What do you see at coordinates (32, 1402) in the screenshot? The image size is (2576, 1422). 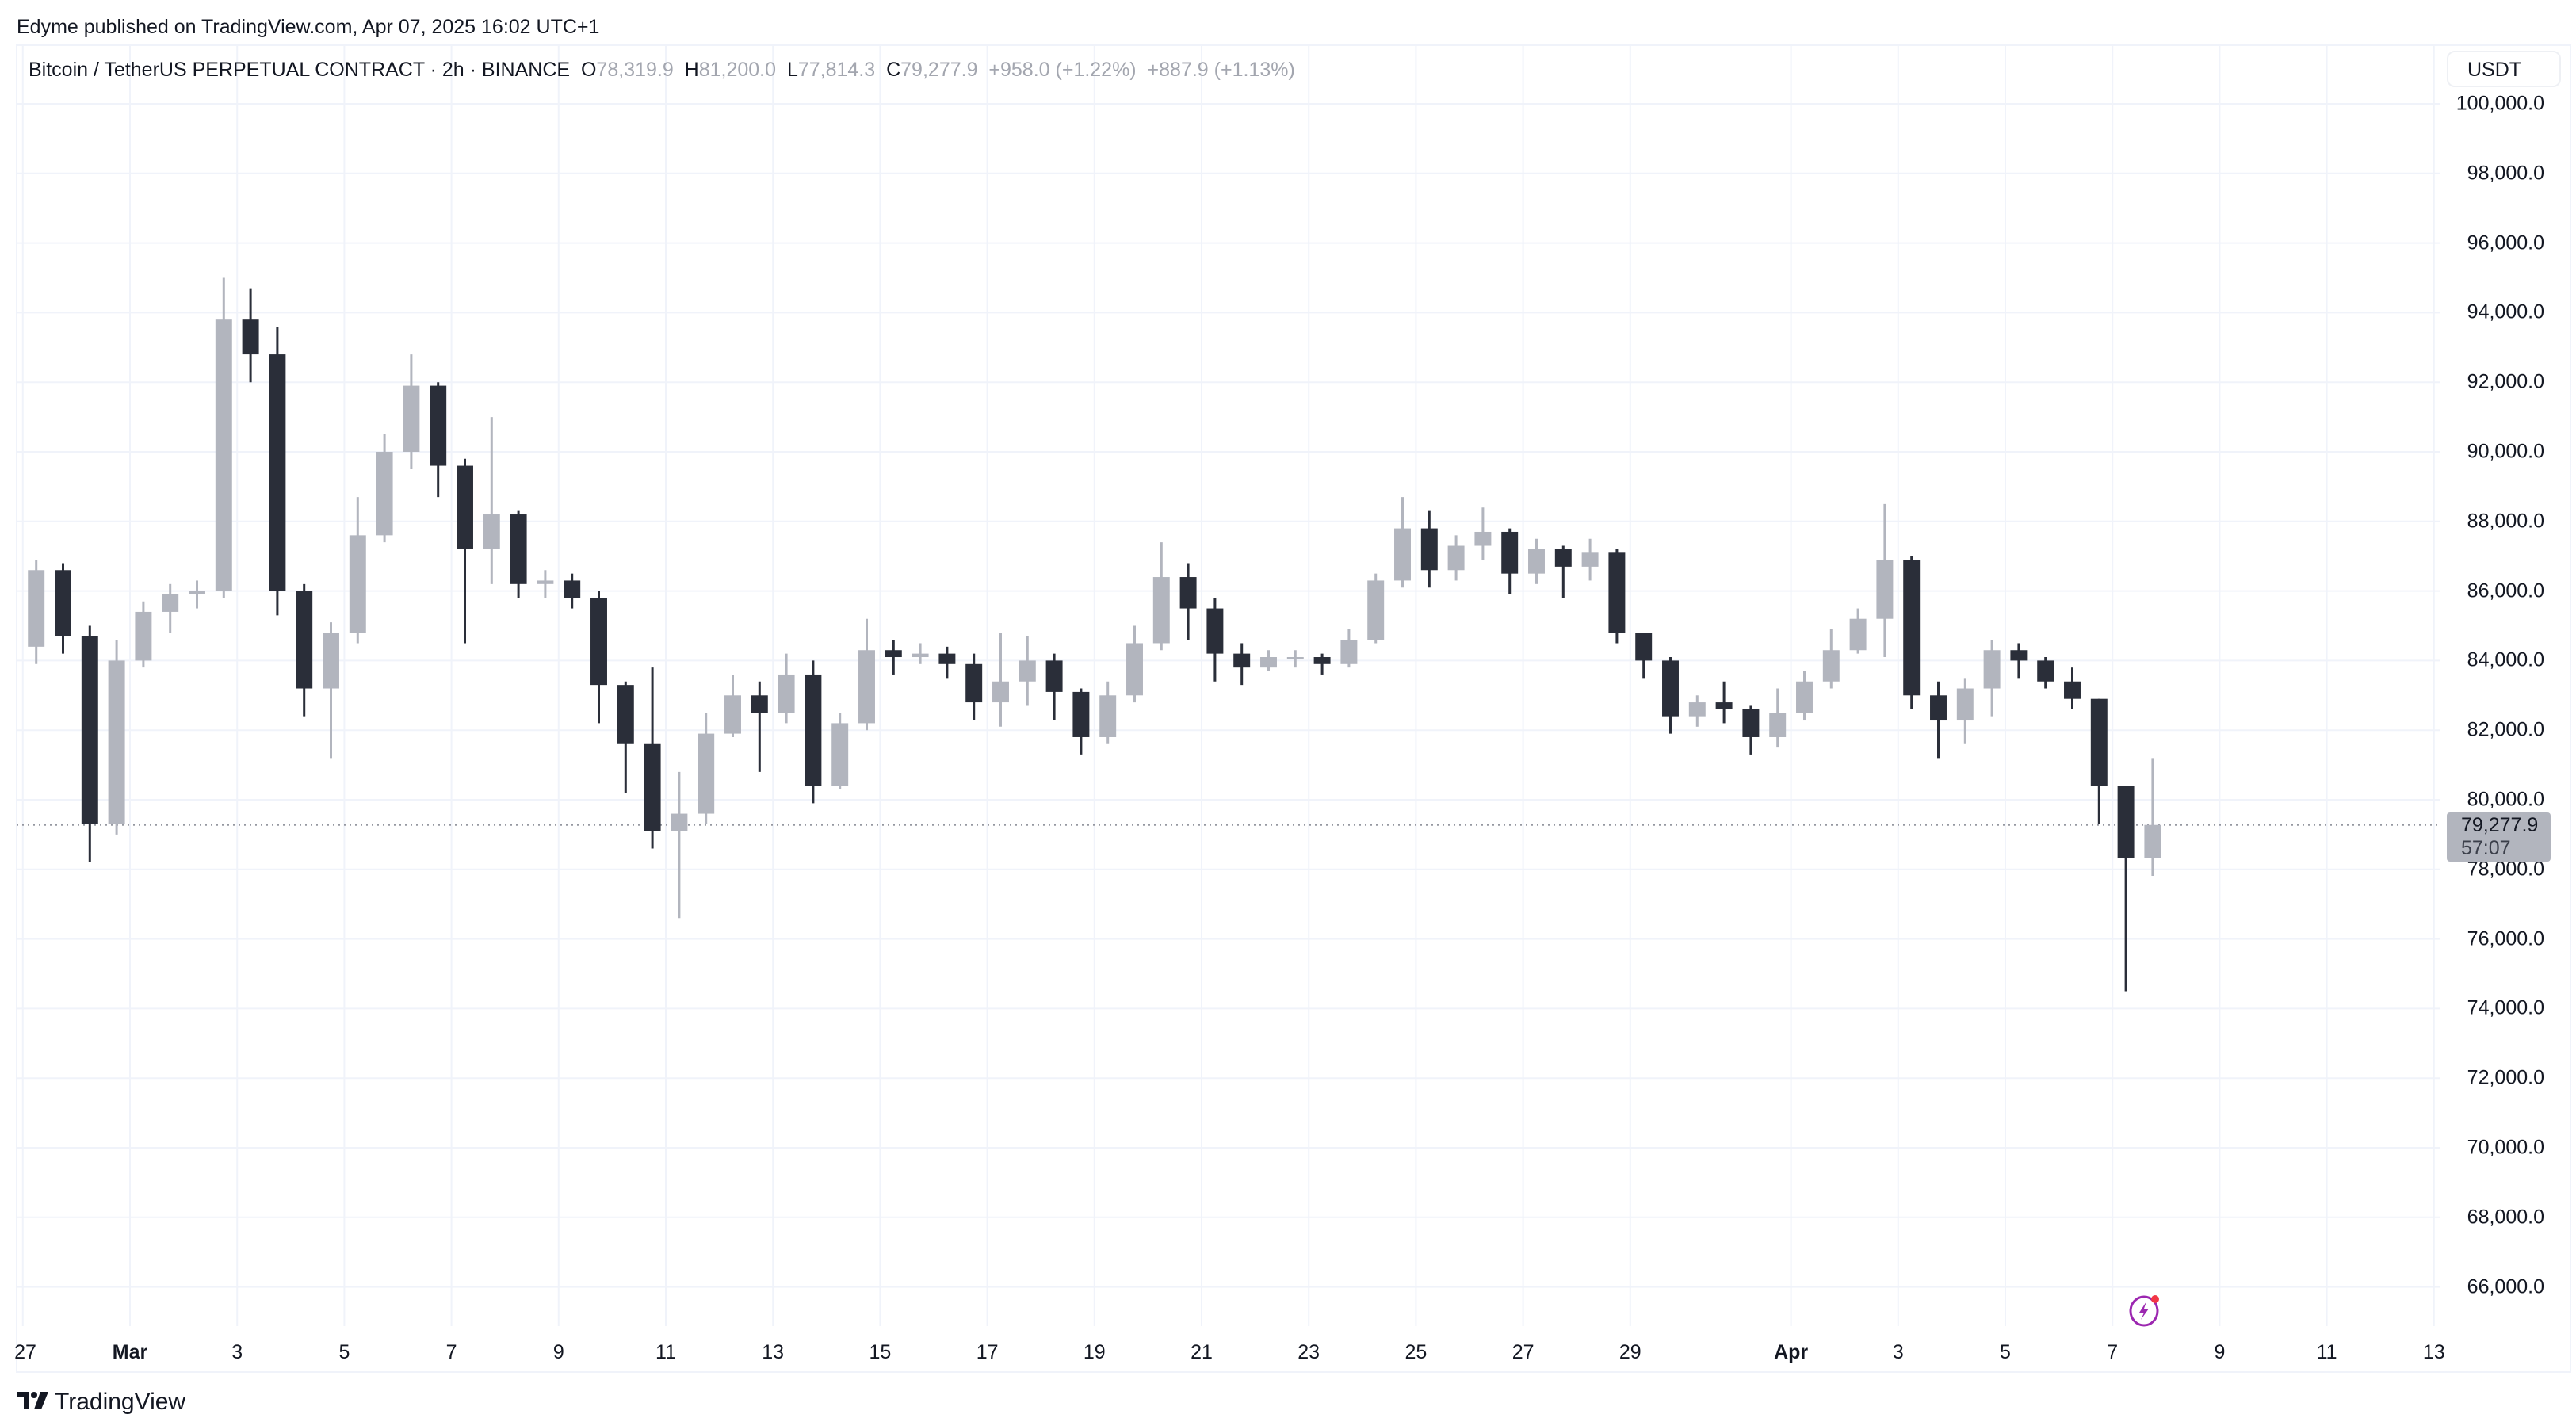 I see `tradingview-logo-icon` at bounding box center [32, 1402].